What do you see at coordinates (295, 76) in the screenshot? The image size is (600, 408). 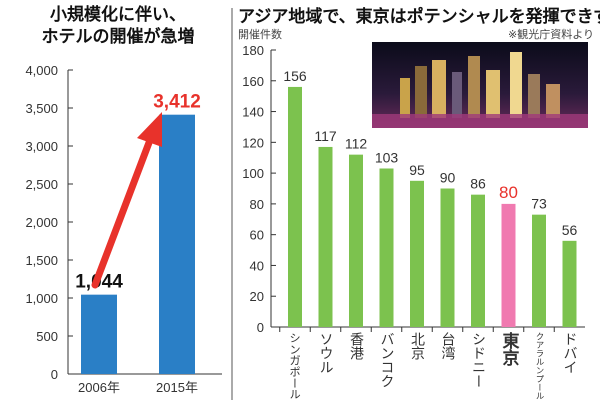 I see `value-label: 156` at bounding box center [295, 76].